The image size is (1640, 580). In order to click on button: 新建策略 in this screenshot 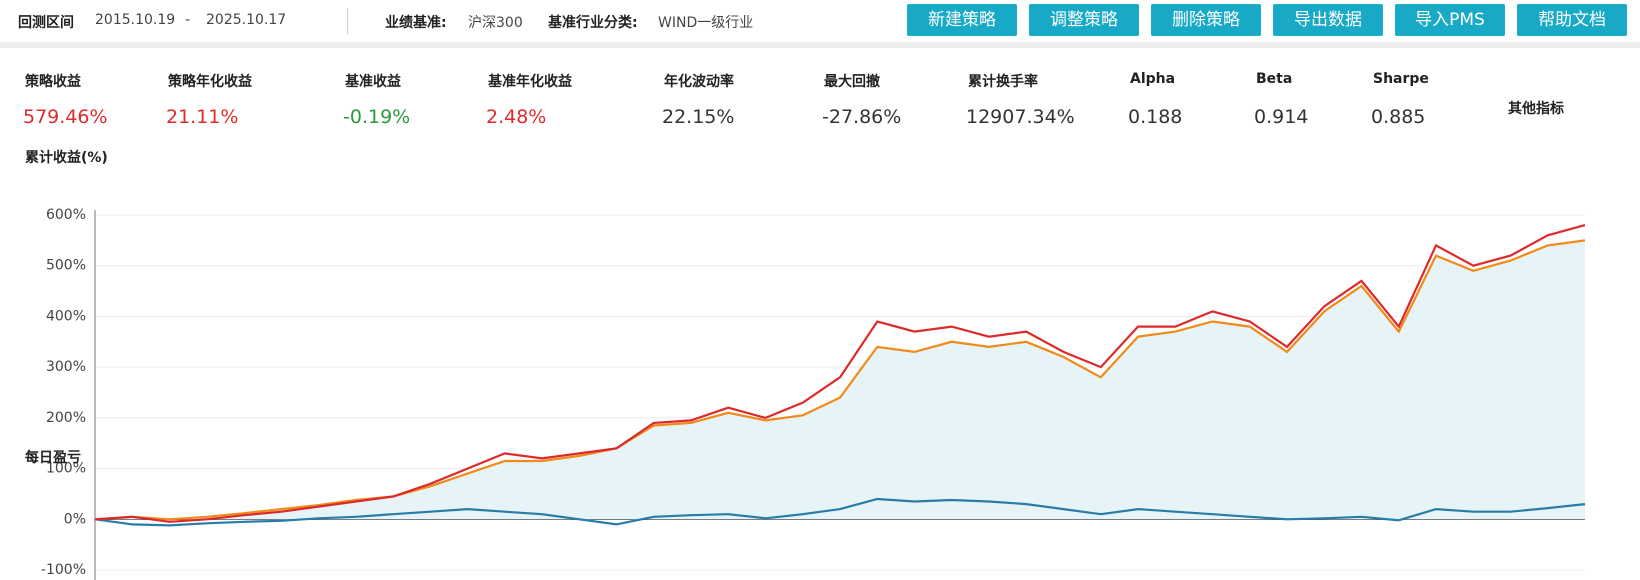, I will do `click(962, 20)`.